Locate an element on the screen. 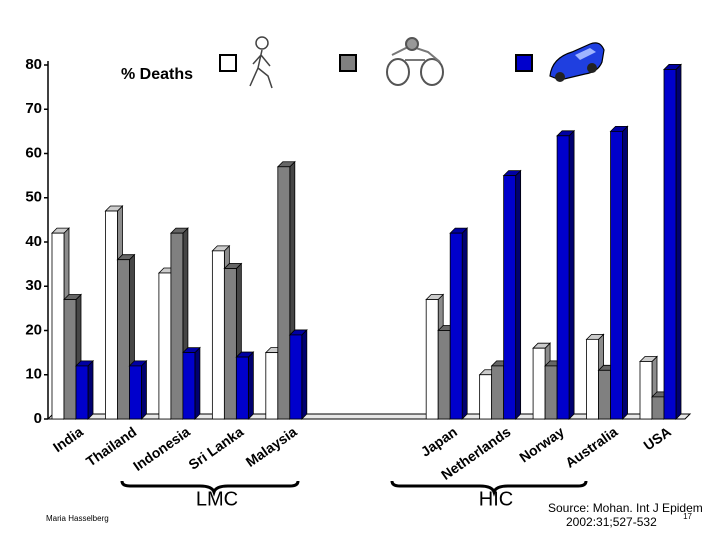 The image size is (720, 540). source: 2002:31;527-532 is located at coordinates (611, 522).